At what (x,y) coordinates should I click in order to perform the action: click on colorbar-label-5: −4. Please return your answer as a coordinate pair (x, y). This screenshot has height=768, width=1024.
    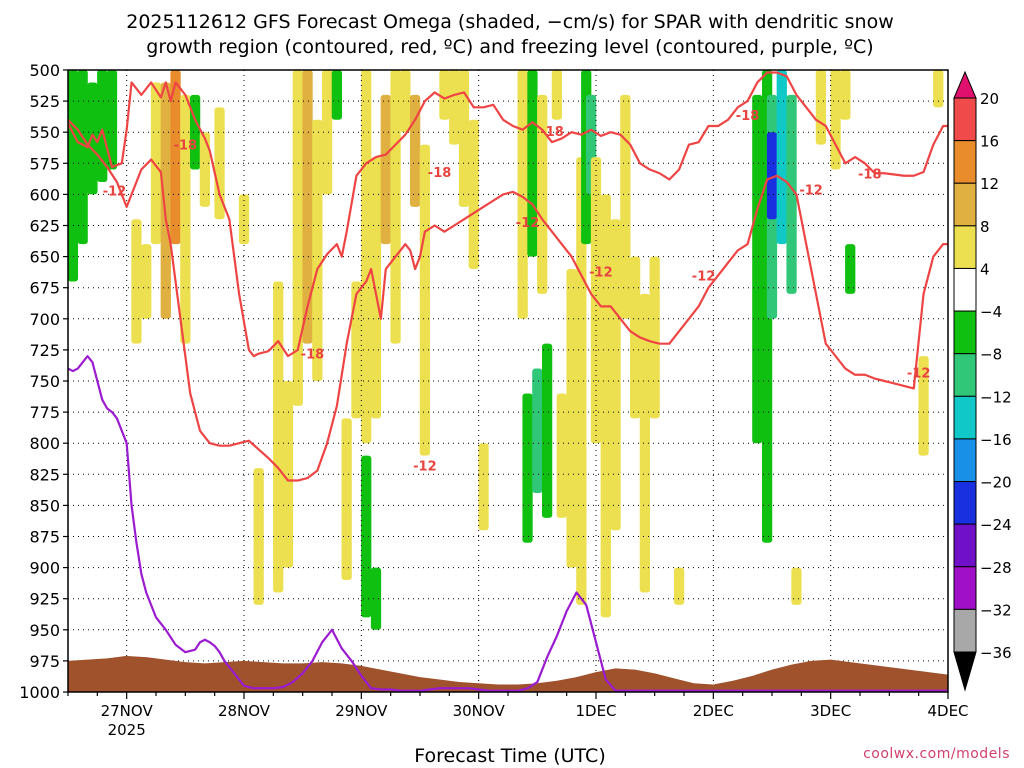
    Looking at the image, I should click on (991, 312).